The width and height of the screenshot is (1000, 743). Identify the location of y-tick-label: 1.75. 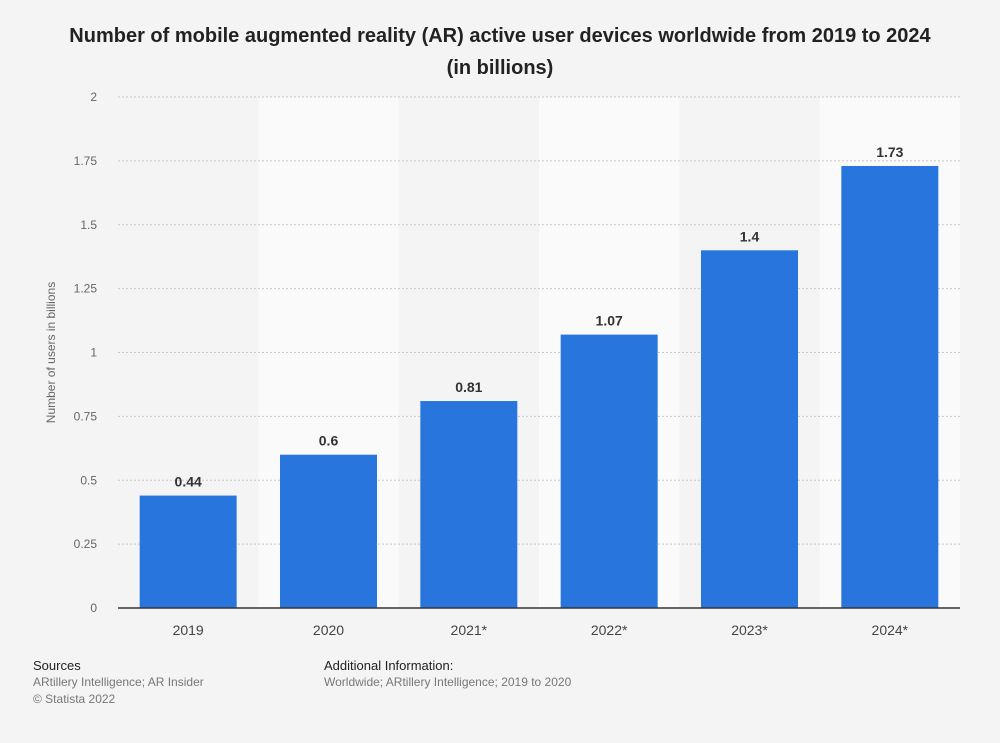
(86, 161).